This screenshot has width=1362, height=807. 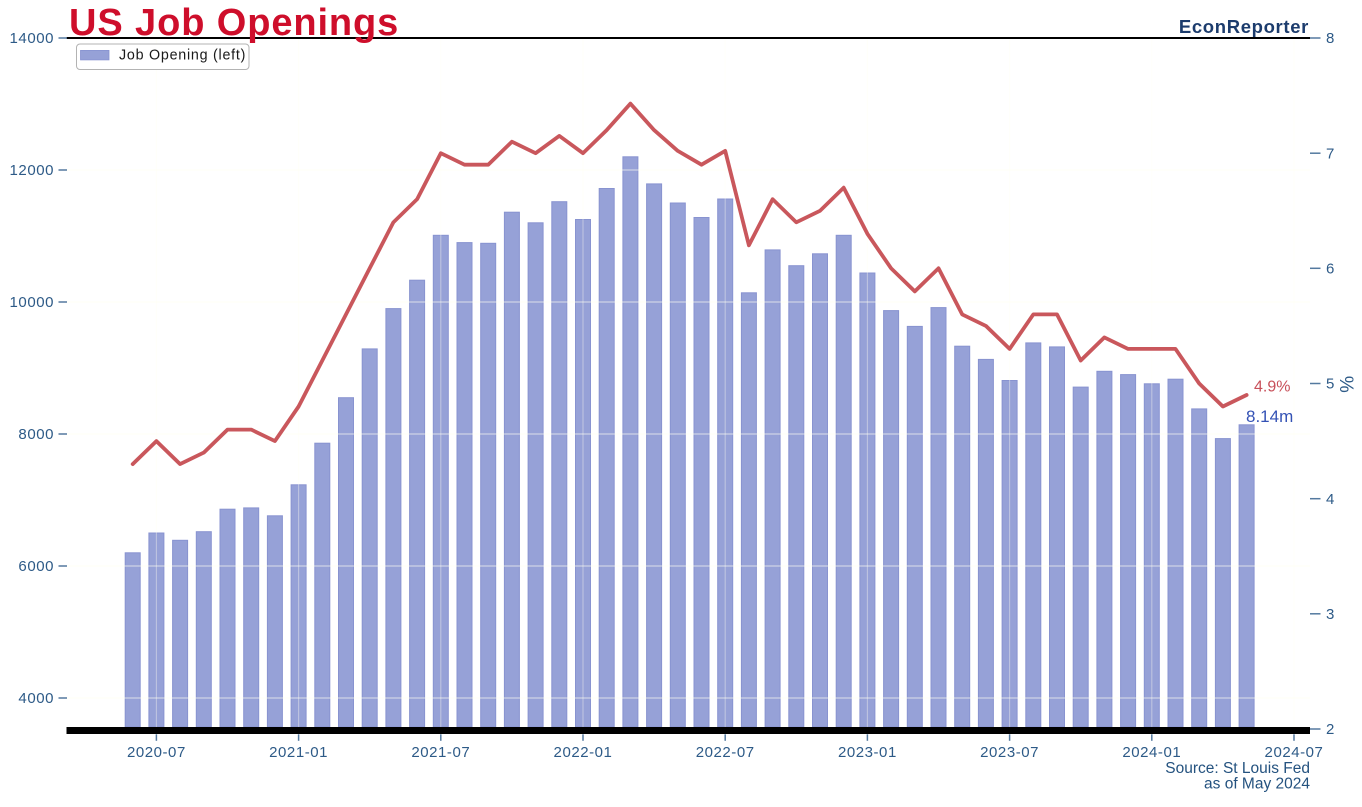 I want to click on svg-text: EconReporter, so click(x=1244, y=26).